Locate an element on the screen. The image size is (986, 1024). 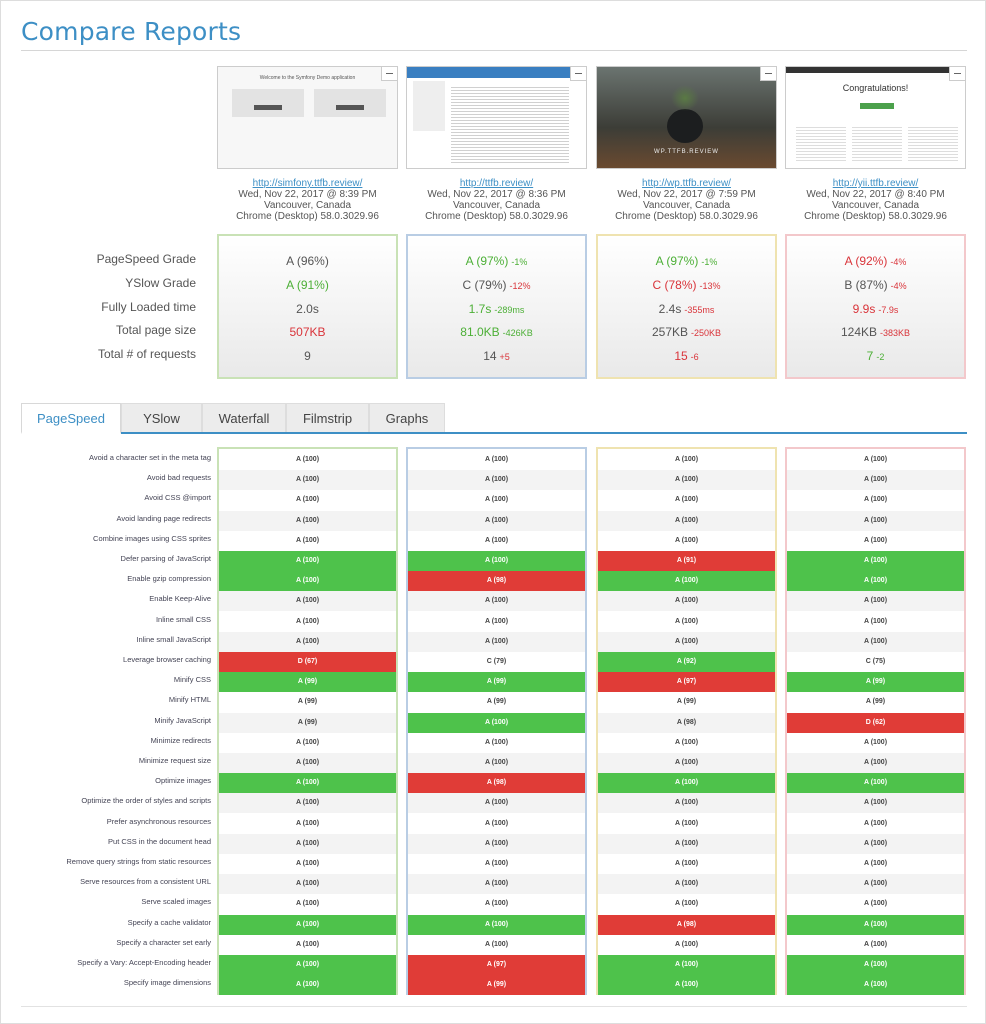
tab-pagespeed: PageSpeed is located at coordinates (71, 418).